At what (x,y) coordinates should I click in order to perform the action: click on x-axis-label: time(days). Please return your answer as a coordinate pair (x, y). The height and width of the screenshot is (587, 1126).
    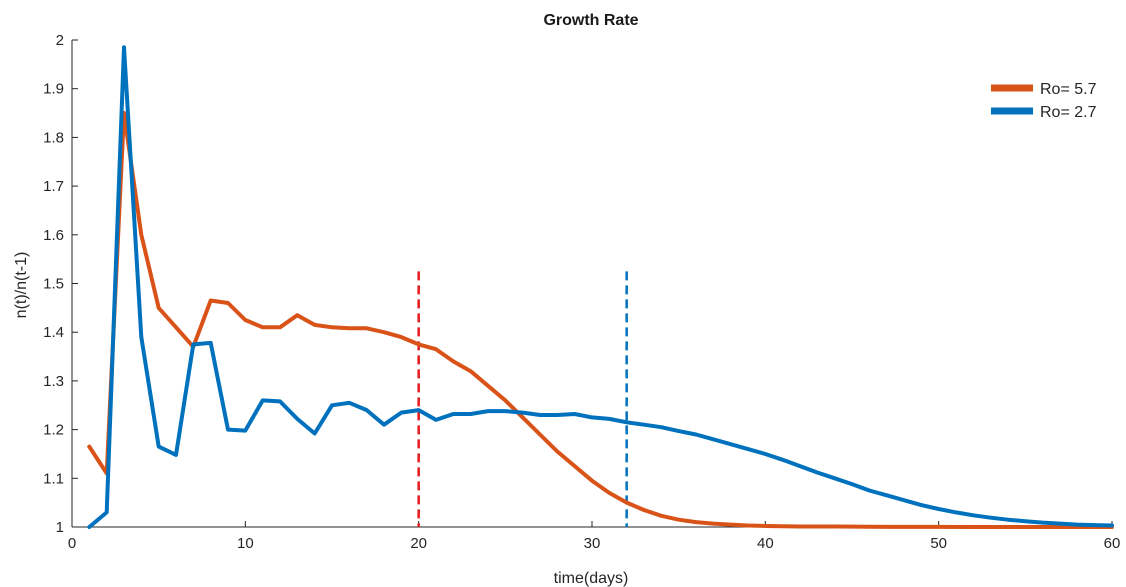
    Looking at the image, I should click on (591, 578).